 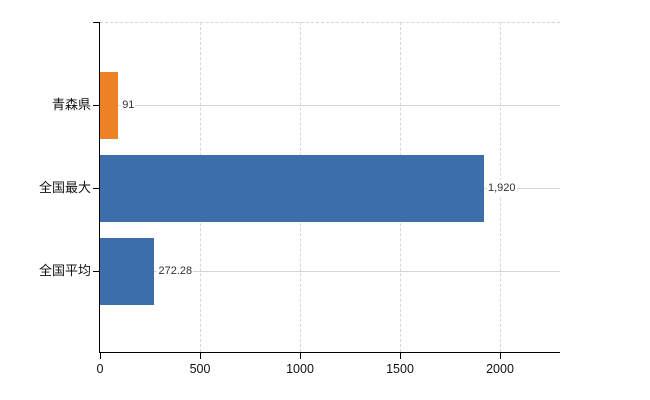 What do you see at coordinates (96, 22) in the screenshot?
I see `y-axis-top-tick` at bounding box center [96, 22].